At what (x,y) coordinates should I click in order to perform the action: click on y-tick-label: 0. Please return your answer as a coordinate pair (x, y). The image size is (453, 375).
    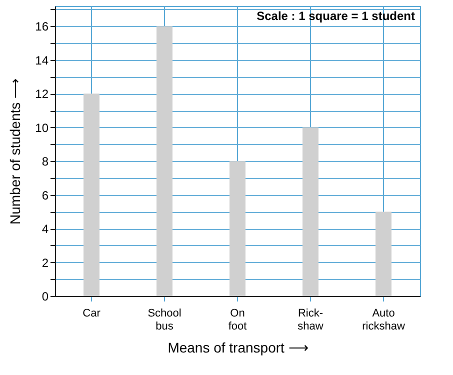
    Looking at the image, I should click on (45, 297).